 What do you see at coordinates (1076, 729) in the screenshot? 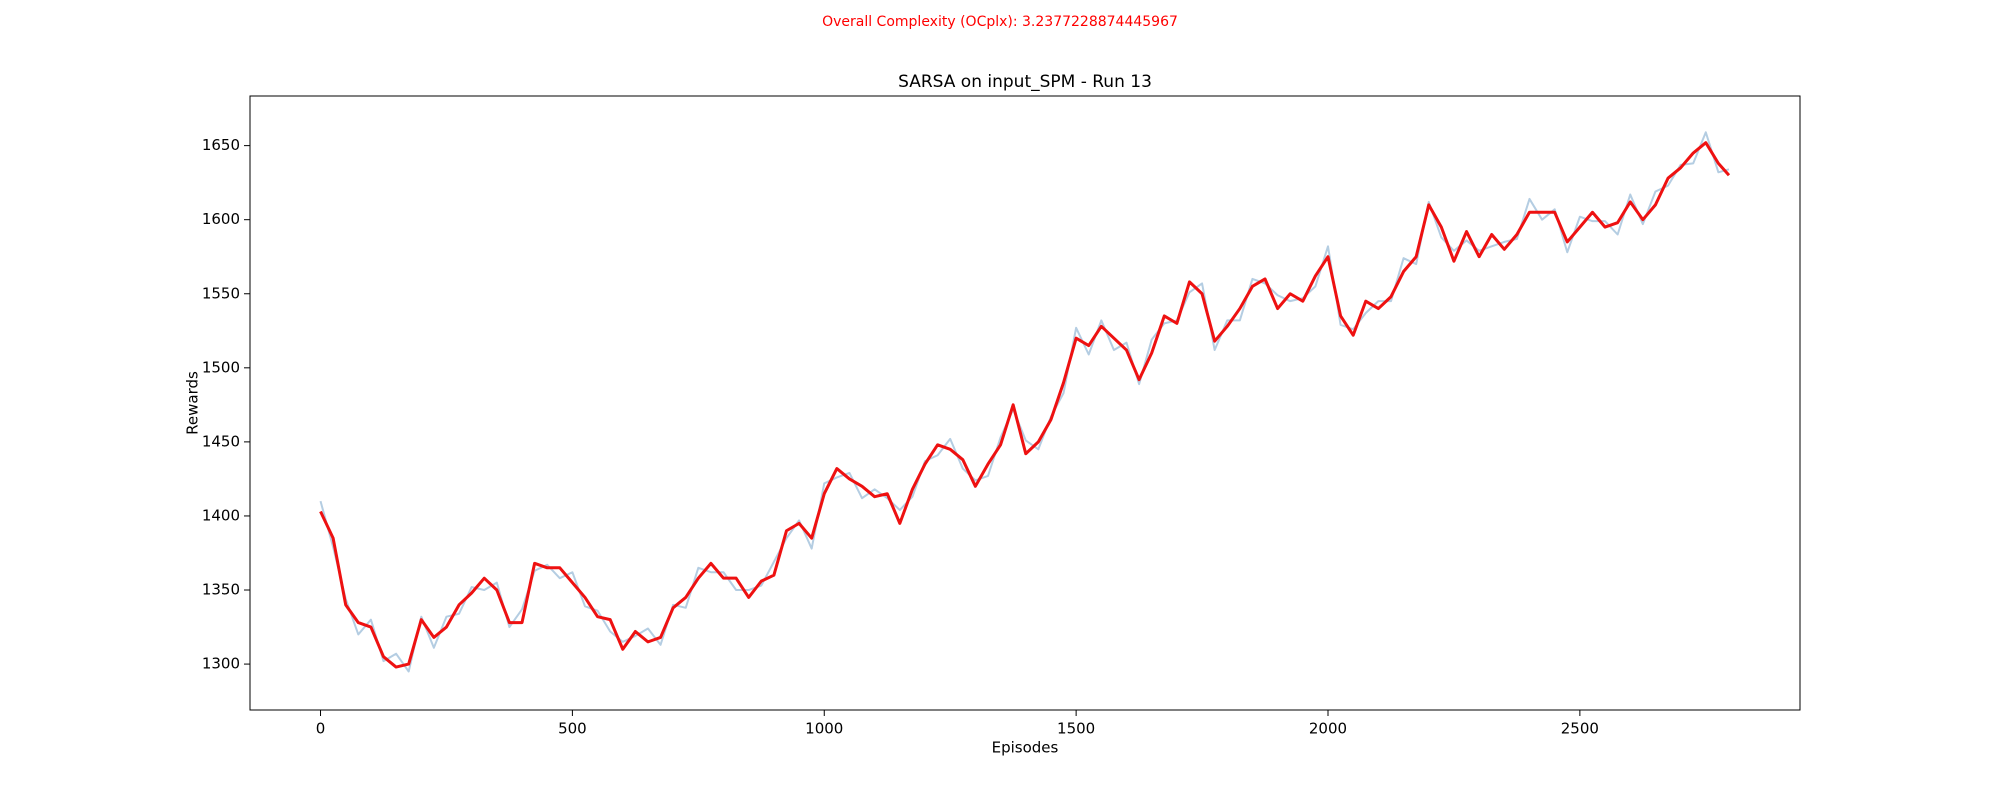
I see `x-tick-label: 1500` at bounding box center [1076, 729].